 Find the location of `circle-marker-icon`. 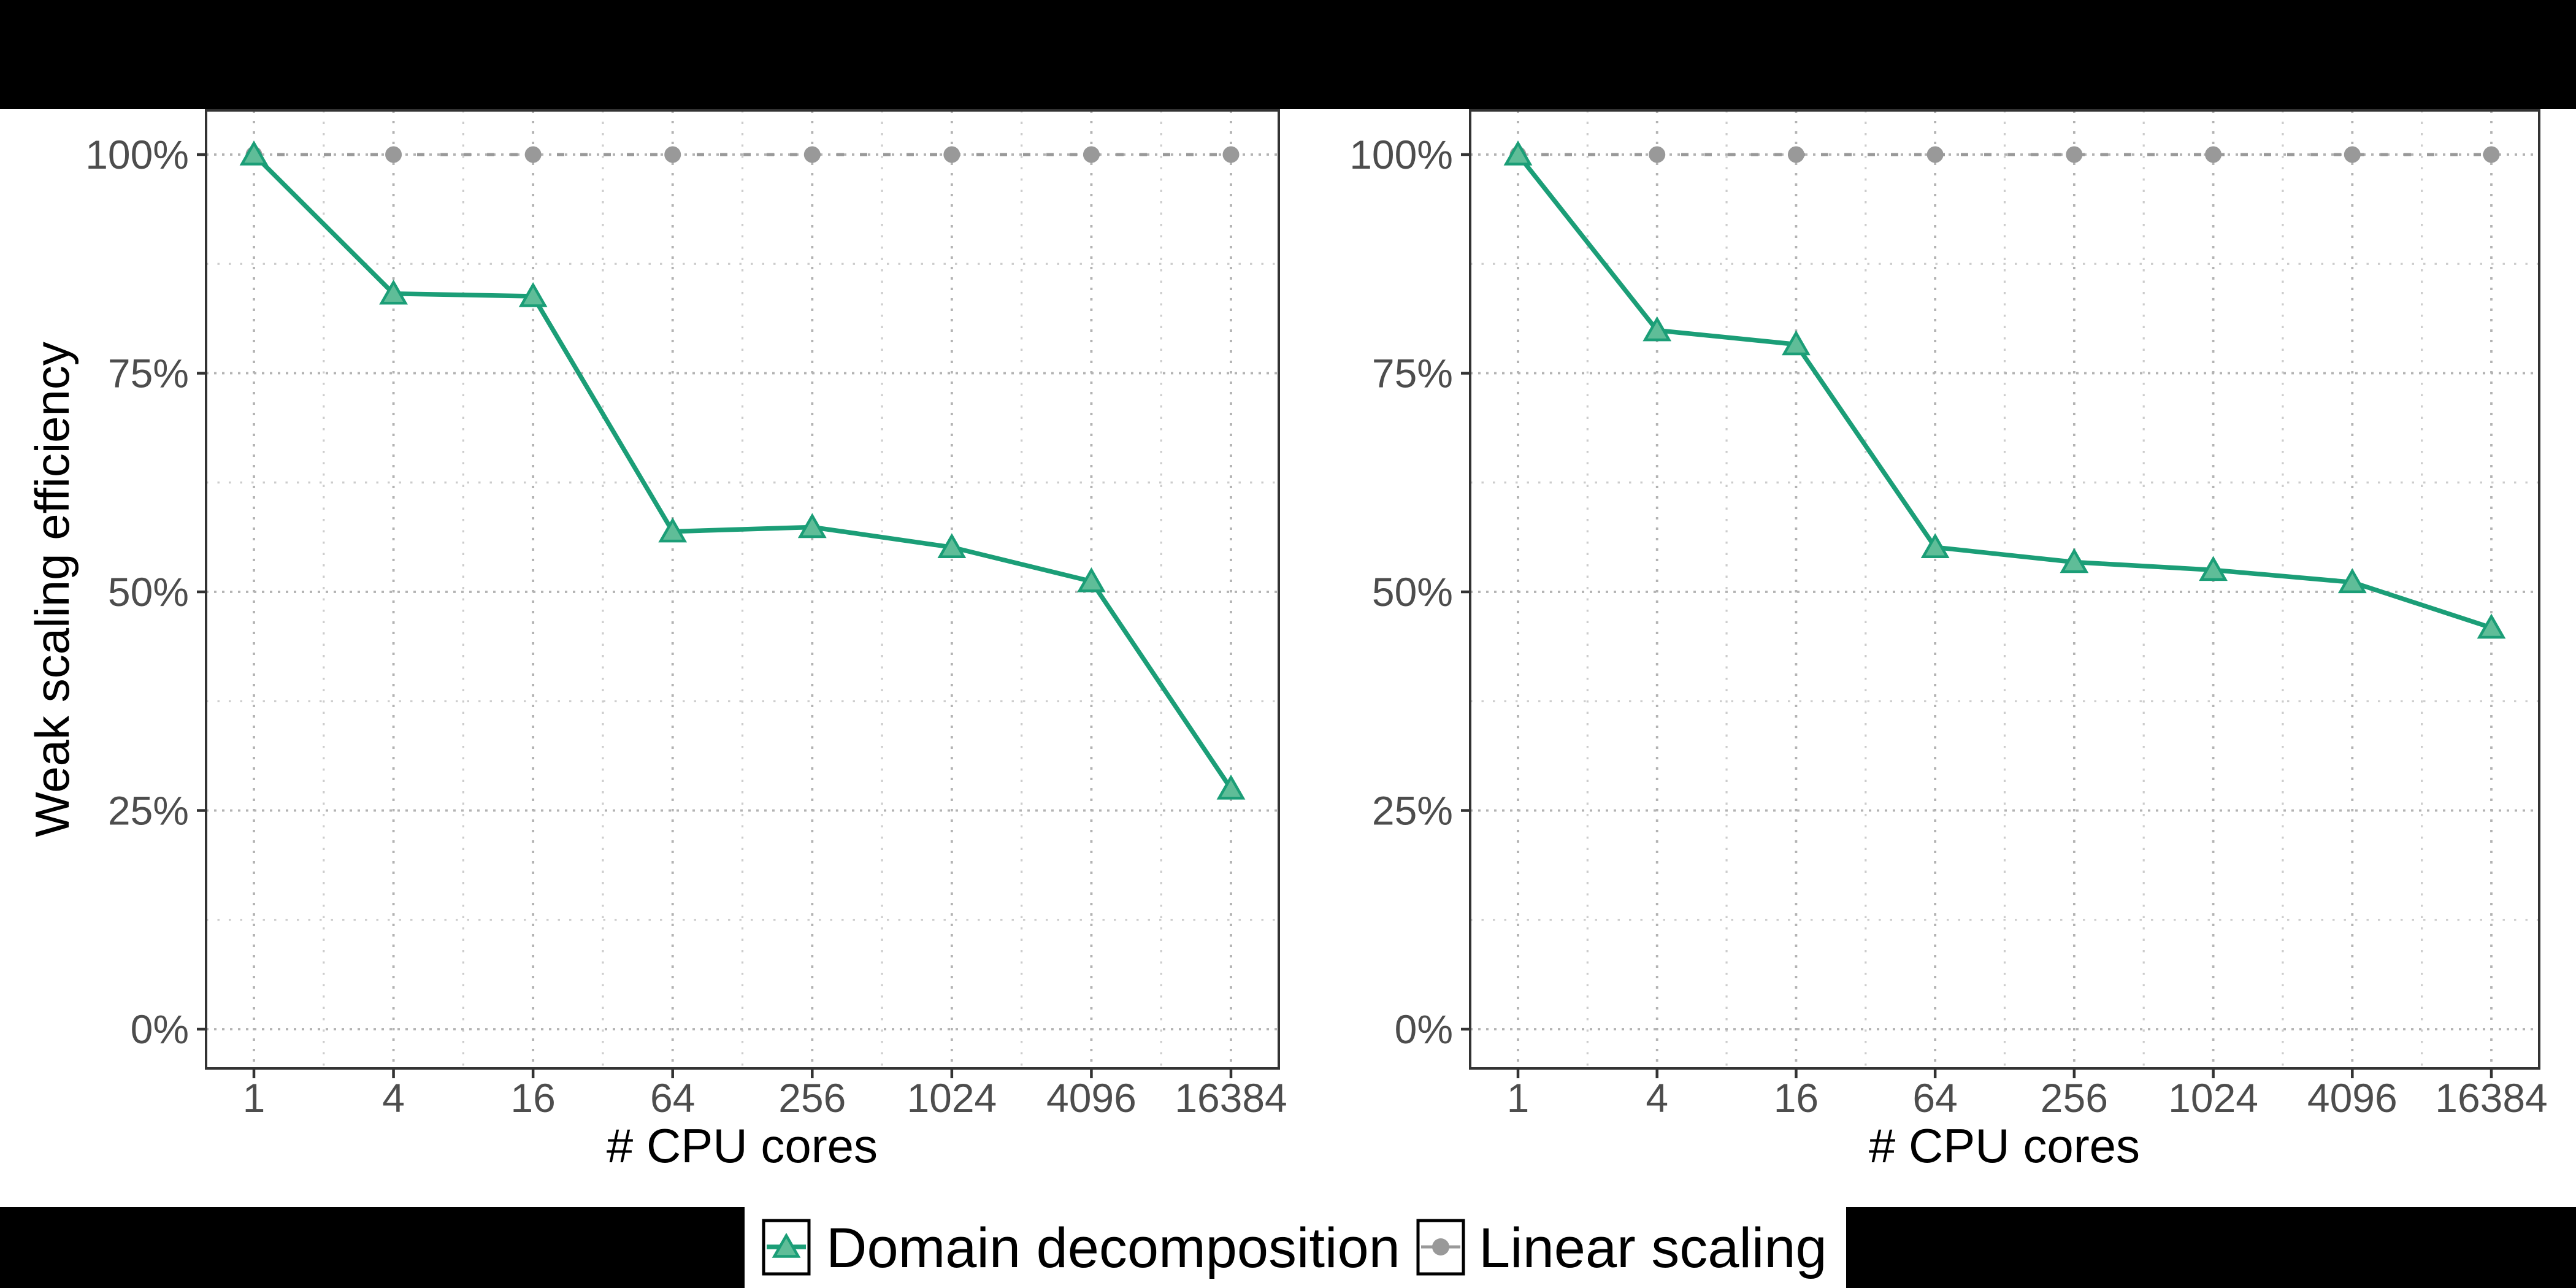

circle-marker-icon is located at coordinates (1440, 1246).